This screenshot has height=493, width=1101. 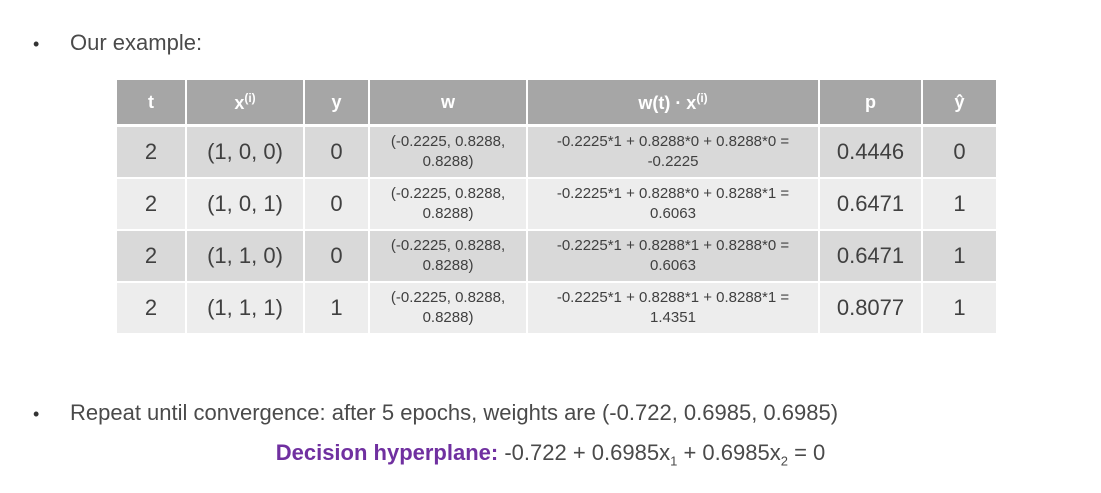 What do you see at coordinates (246, 309) in the screenshot?
I see `cell-x: (1, 1, 1)` at bounding box center [246, 309].